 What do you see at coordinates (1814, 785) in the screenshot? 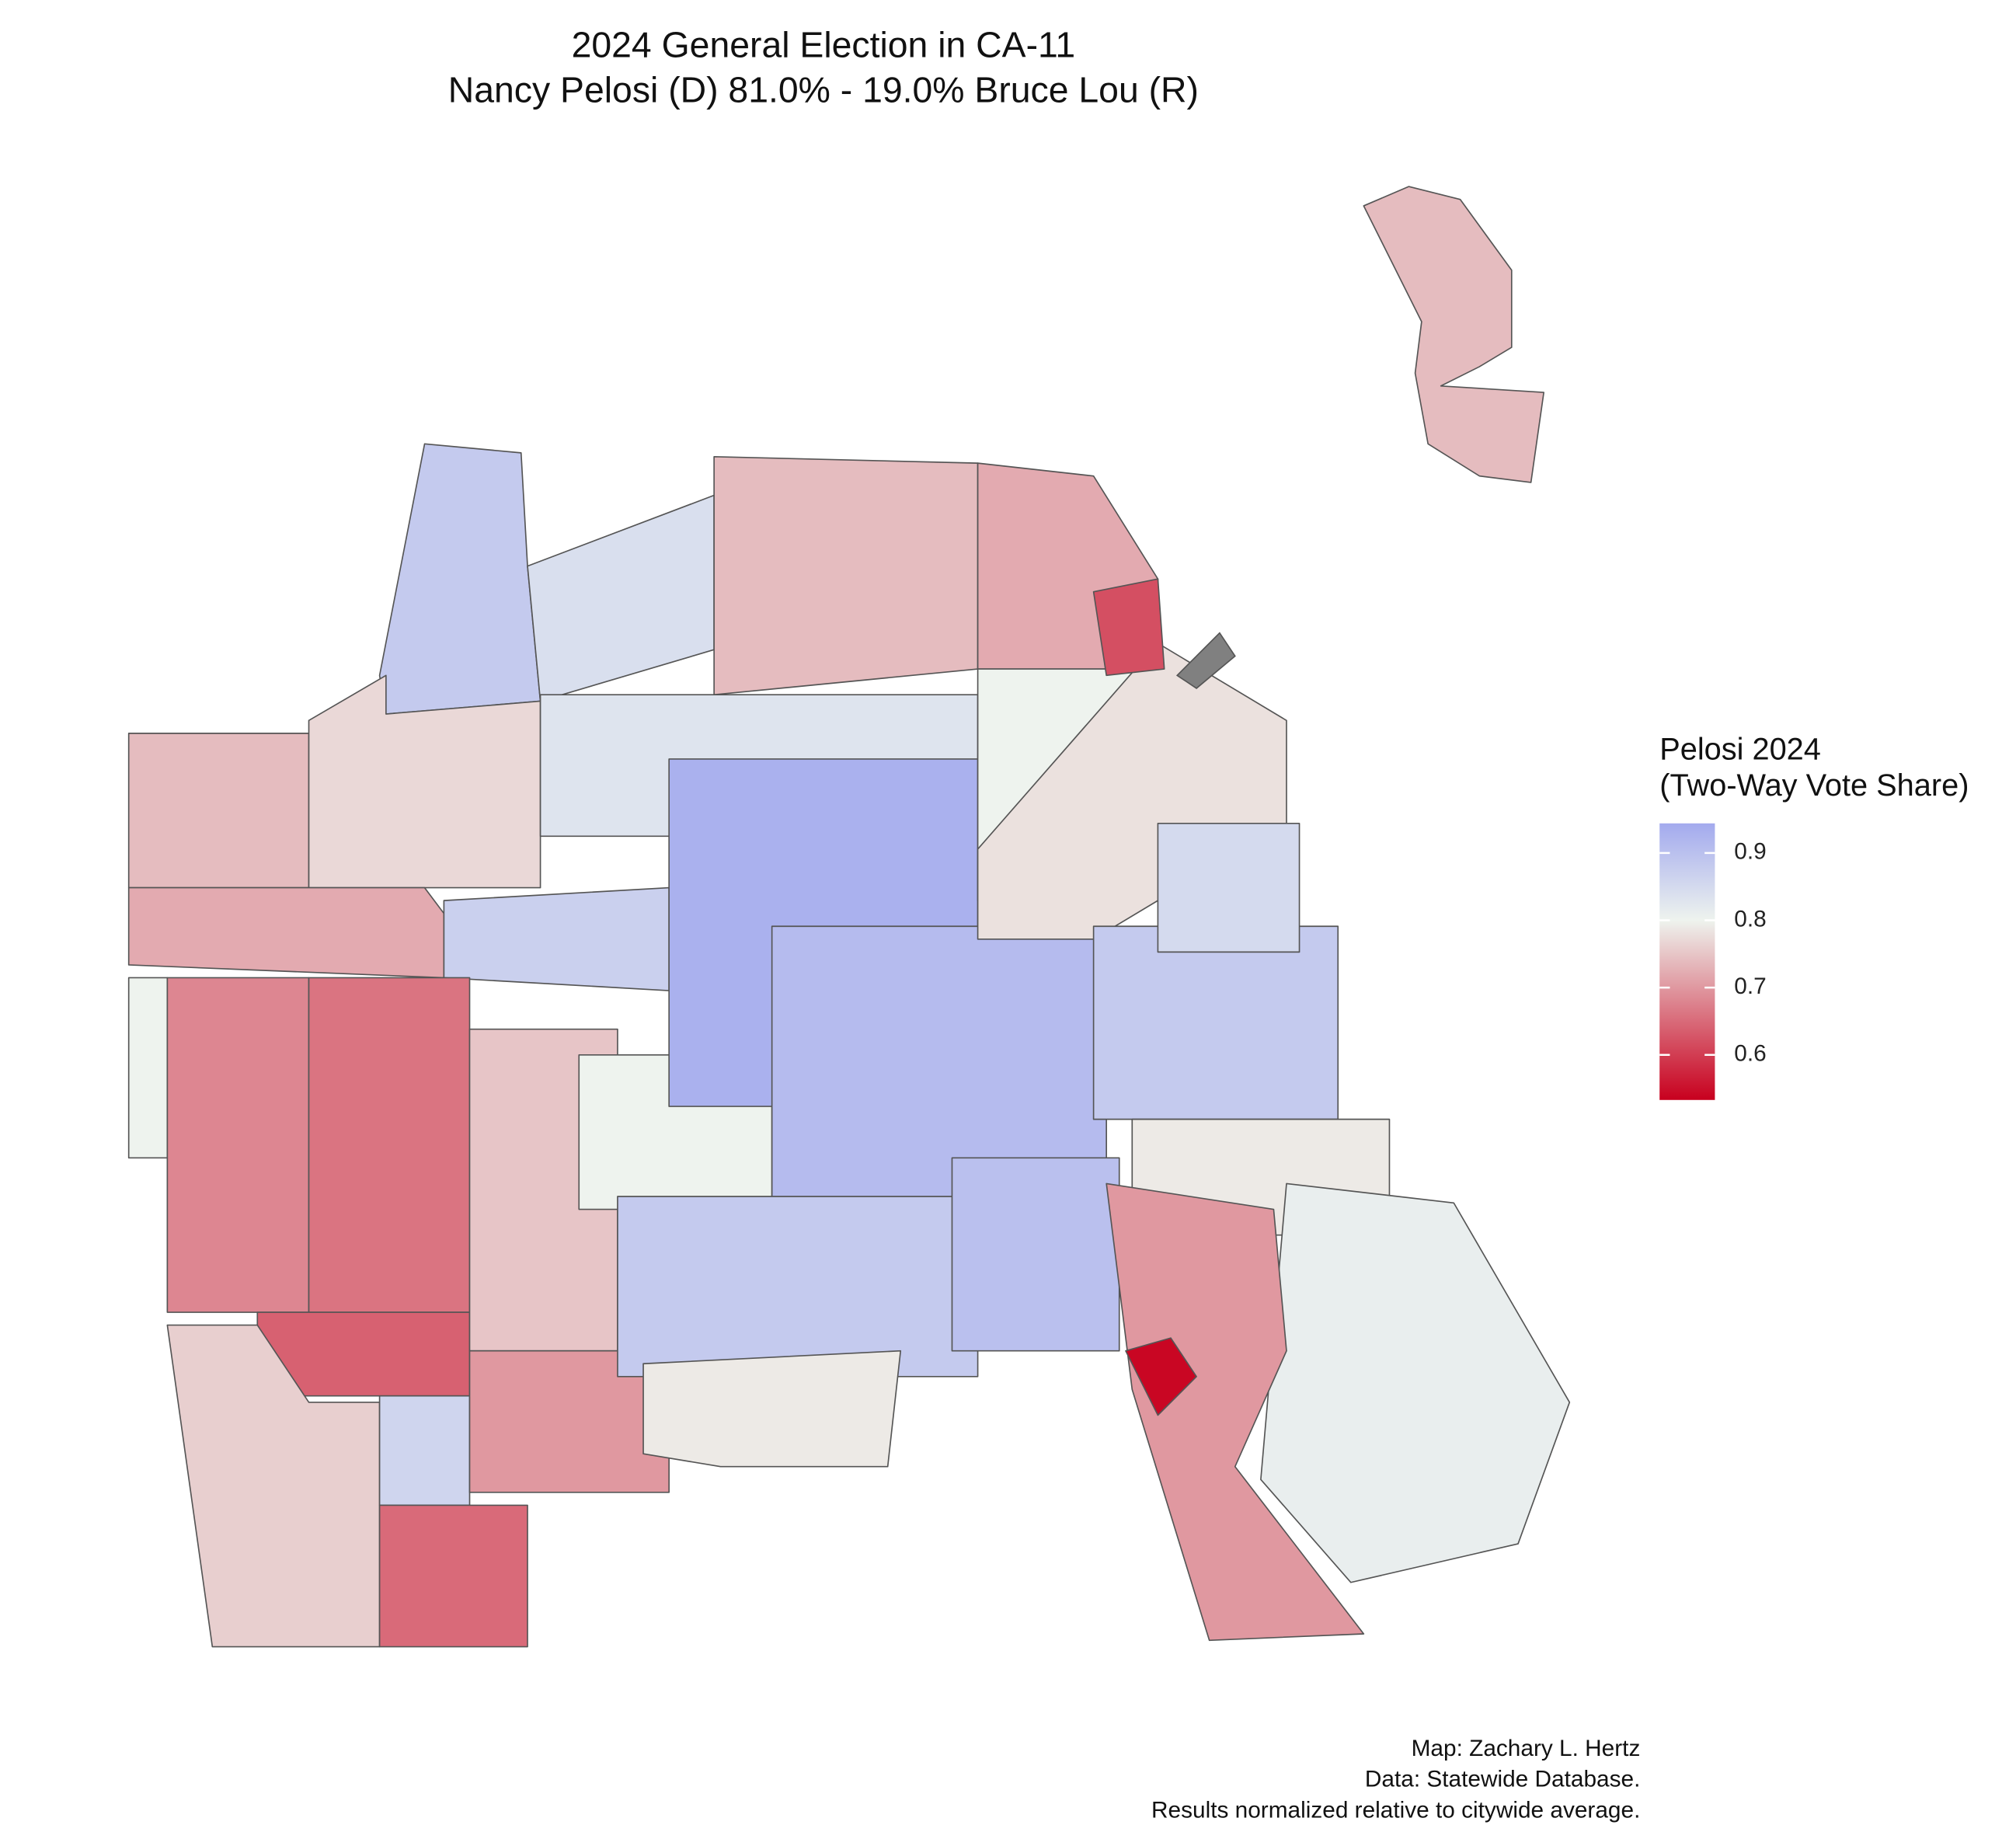
I see `legend-subtitle: (Two-Way Vote Share)` at bounding box center [1814, 785].